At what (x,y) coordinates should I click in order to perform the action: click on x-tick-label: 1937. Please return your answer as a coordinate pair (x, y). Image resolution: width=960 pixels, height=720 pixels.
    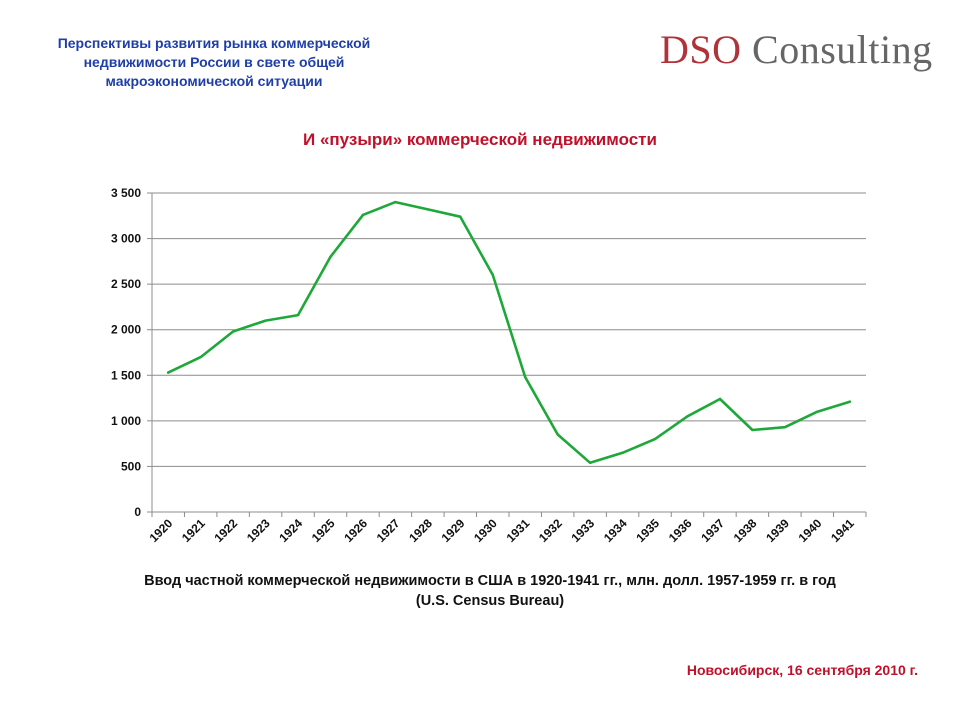
    Looking at the image, I should click on (712, 530).